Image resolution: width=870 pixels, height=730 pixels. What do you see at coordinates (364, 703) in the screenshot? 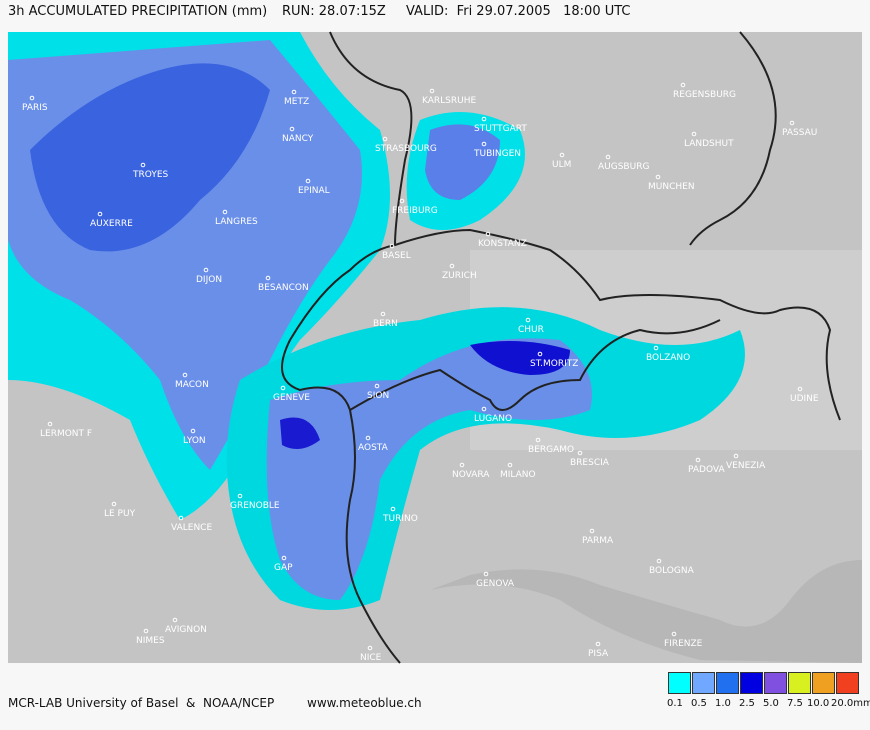
I see `website: www.meteoblue.ch` at bounding box center [364, 703].